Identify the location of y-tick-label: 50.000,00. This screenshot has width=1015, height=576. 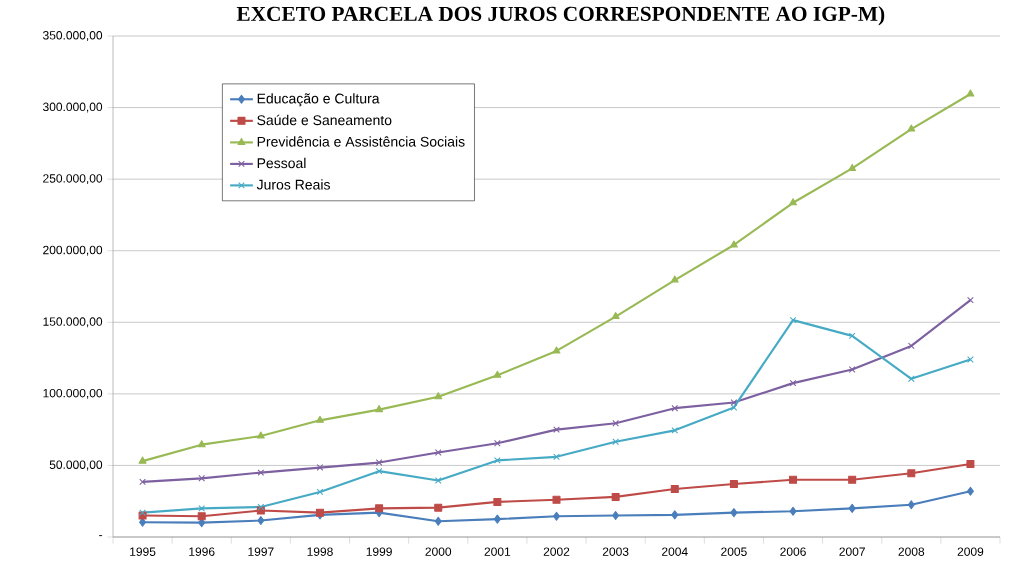
(76, 465).